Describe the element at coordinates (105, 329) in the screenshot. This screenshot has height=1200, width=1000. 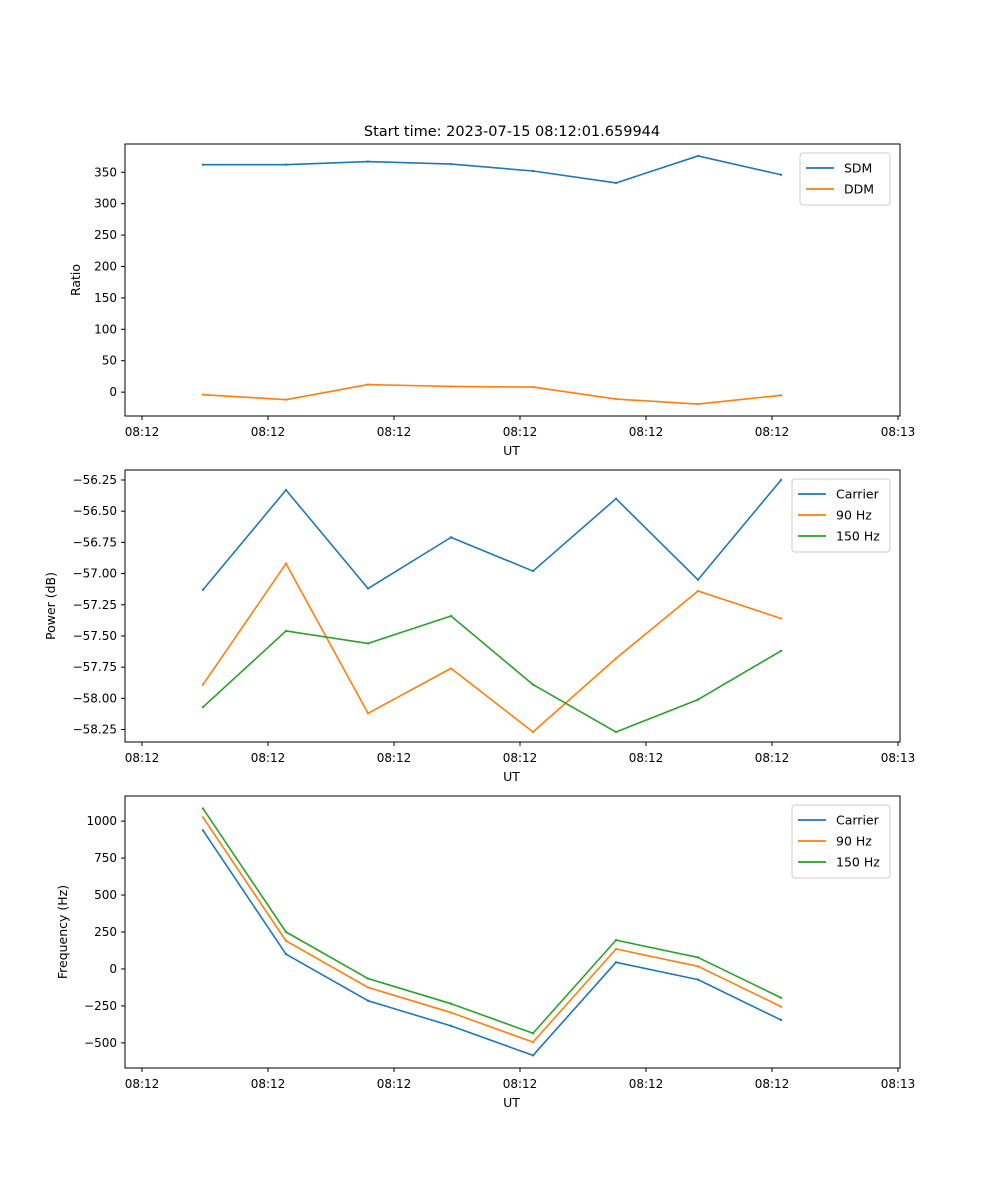
I see `y-tick-label: 100` at that location.